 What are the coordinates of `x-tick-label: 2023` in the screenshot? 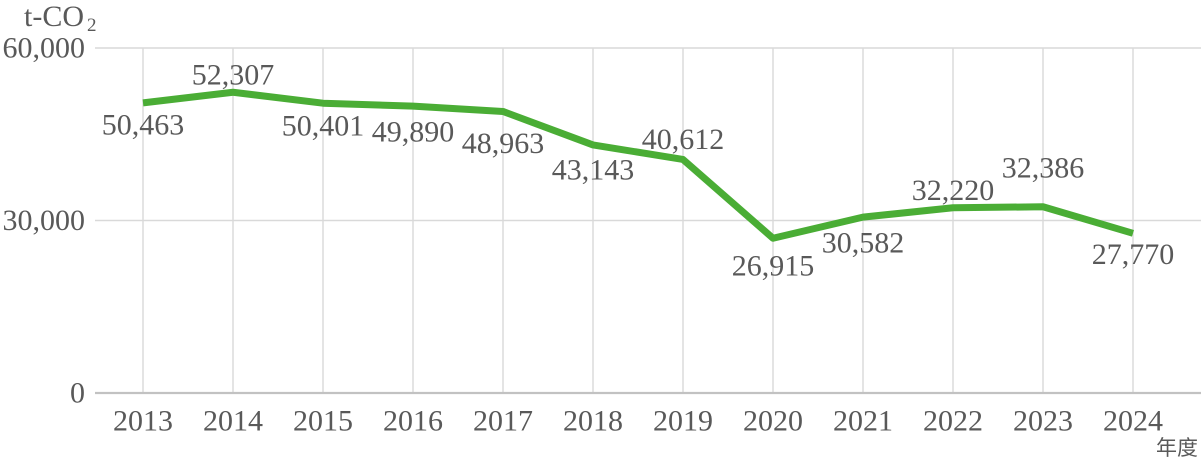 It's located at (1043, 421).